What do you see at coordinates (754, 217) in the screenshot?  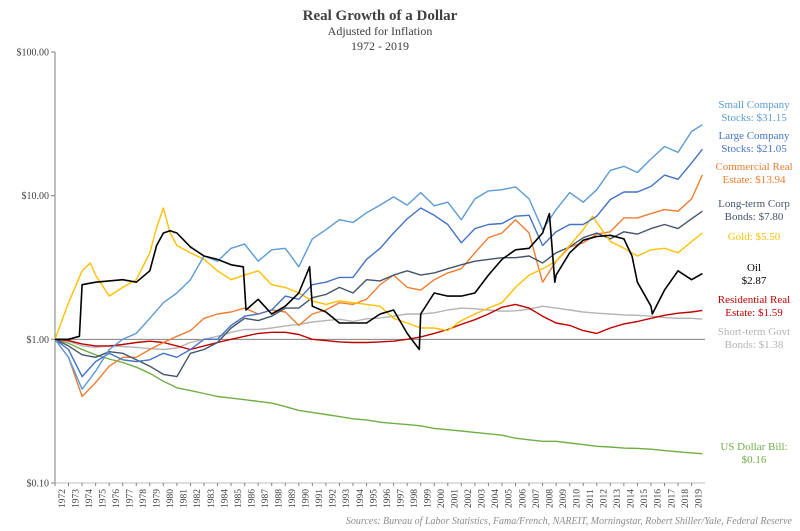 I see `series-label-long-term-corp-bonds: Bonds: $7.80` at bounding box center [754, 217].